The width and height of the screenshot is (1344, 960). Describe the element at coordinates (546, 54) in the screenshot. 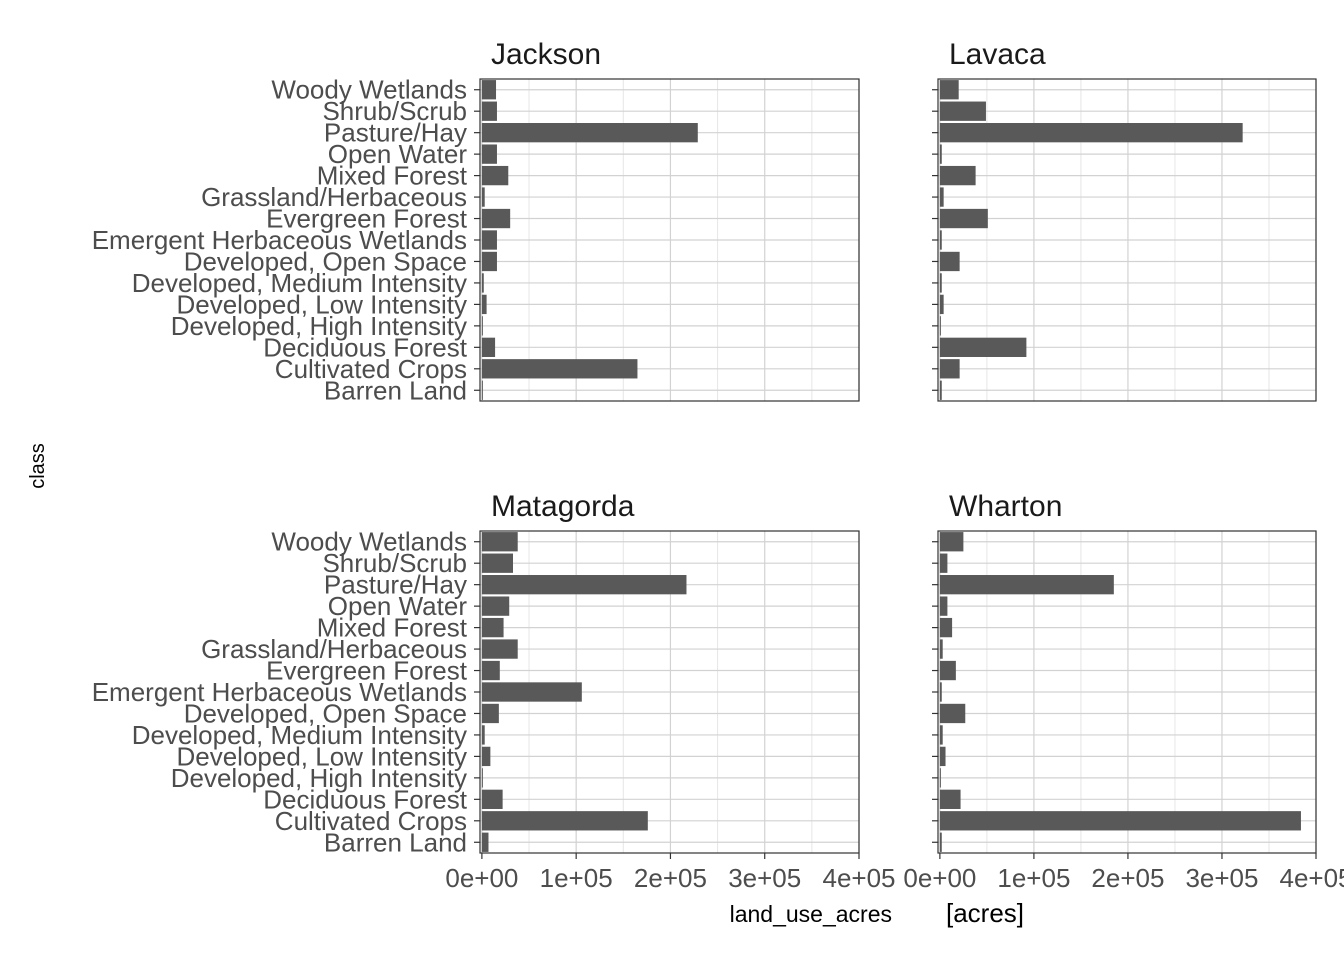

I see `facet-title: Jackson` at that location.